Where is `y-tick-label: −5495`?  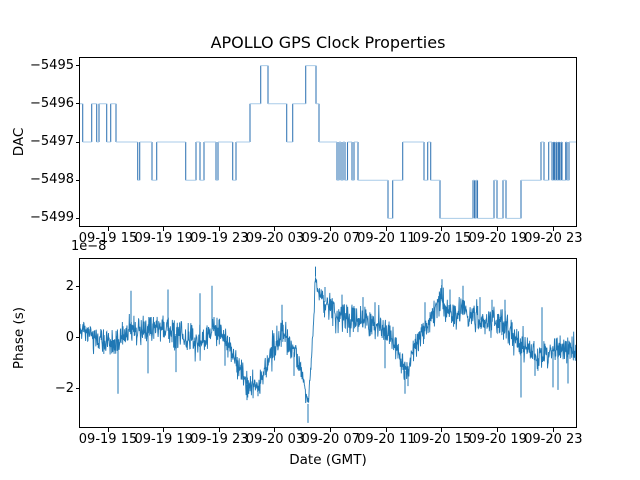
y-tick-label: −5495 is located at coordinates (52, 65).